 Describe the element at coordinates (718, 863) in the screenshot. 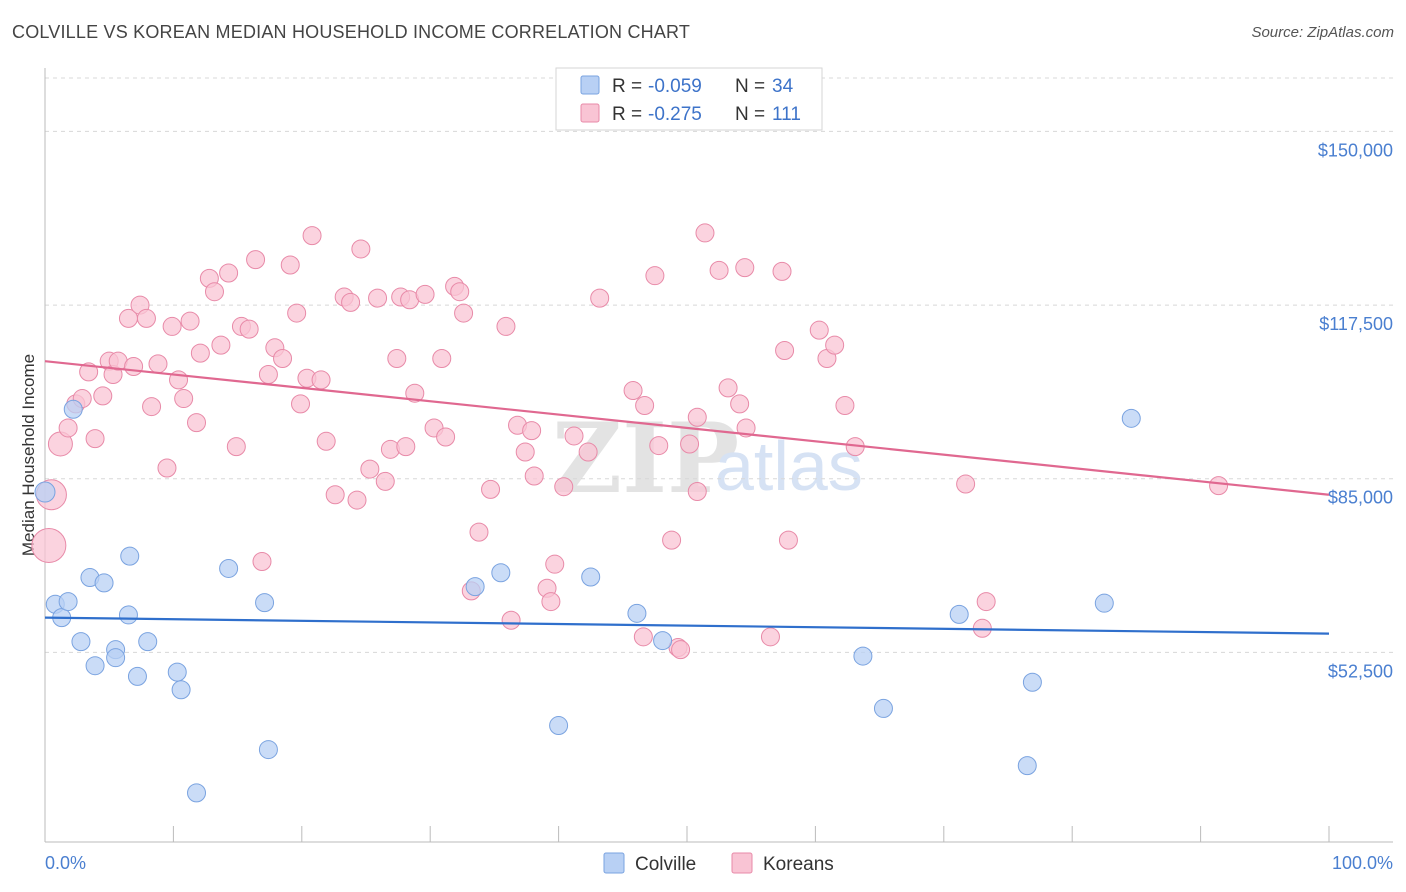

I see `series-legend: Colville Koreans` at that location.